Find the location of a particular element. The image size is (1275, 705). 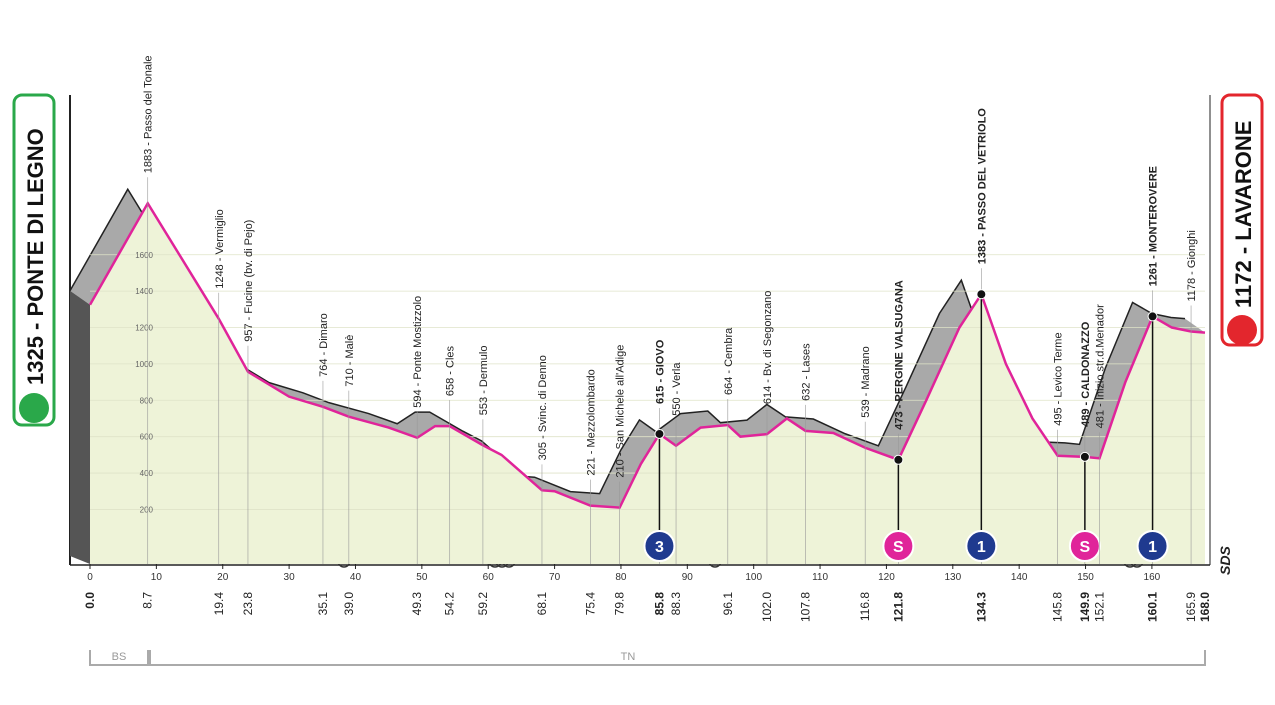

km-label: 168.0 is located at coordinates (1205, 607).